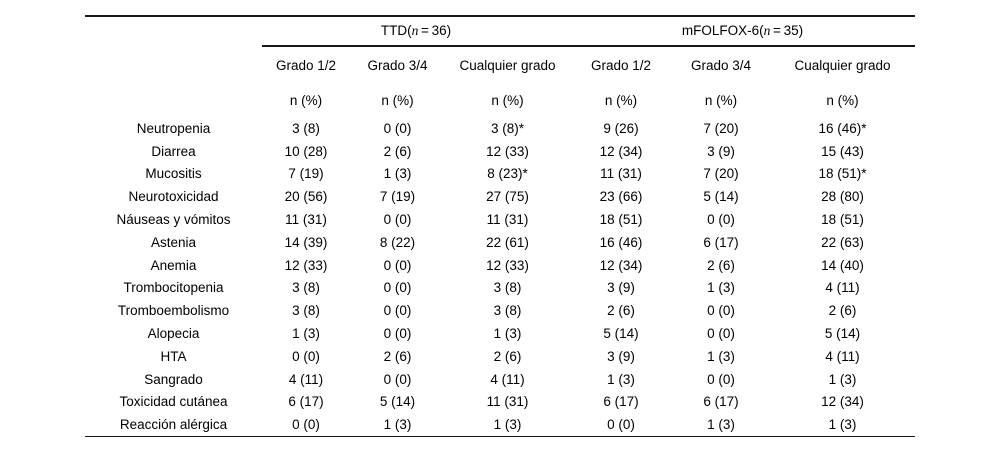 This screenshot has width=1000, height=454. What do you see at coordinates (173, 128) in the screenshot?
I see `row-label: Neutropenia` at bounding box center [173, 128].